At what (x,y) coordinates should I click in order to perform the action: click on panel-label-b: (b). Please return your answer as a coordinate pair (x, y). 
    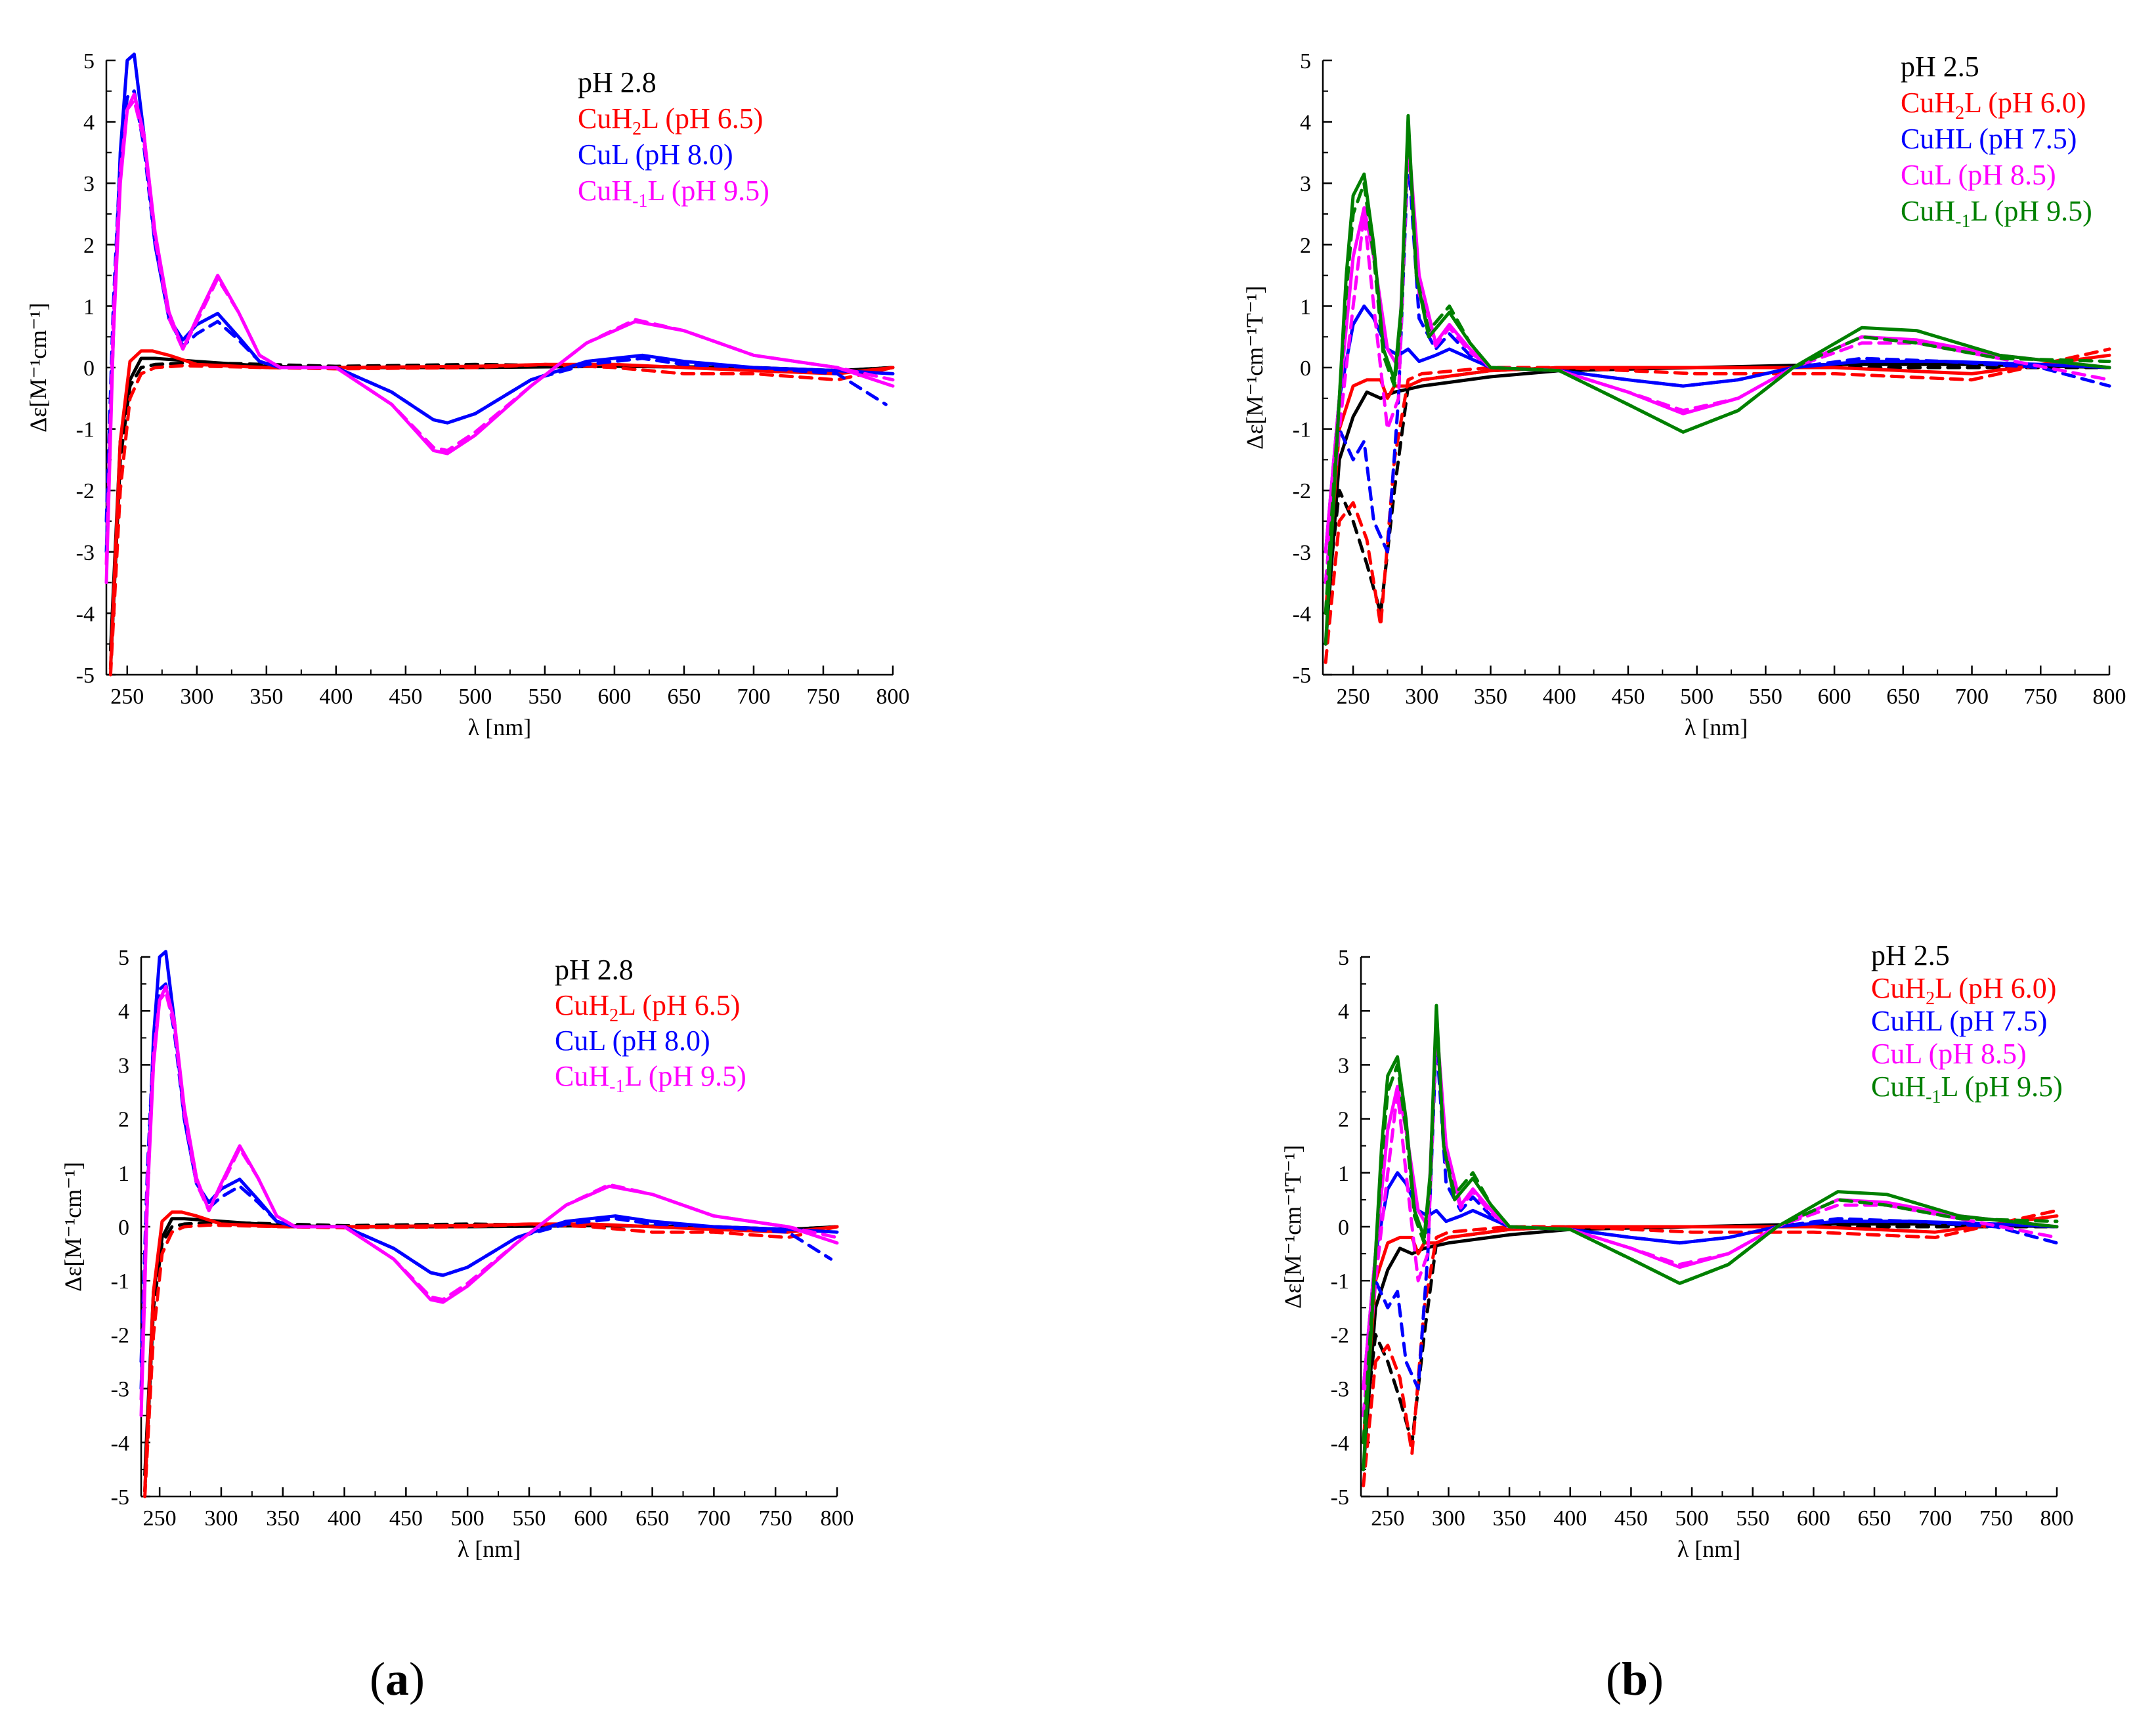
    Looking at the image, I should click on (1635, 1679).